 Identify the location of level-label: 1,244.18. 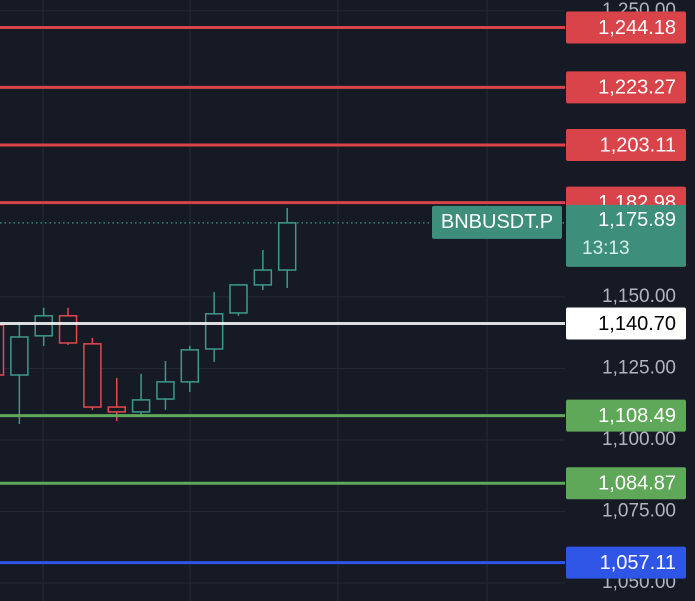
(637, 28).